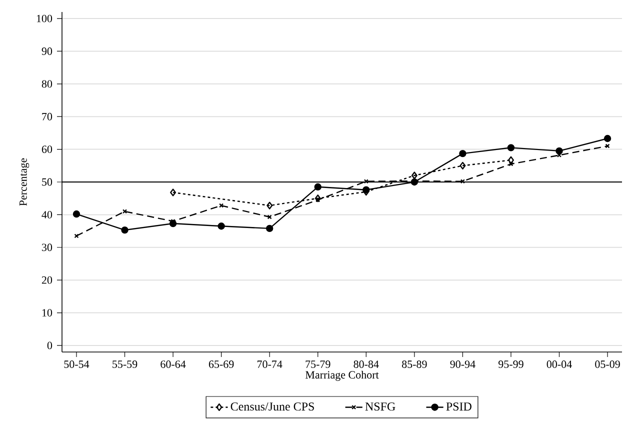 Image resolution: width=628 pixels, height=444 pixels. What do you see at coordinates (47, 280) in the screenshot?
I see `y-tick-label: 20` at bounding box center [47, 280].